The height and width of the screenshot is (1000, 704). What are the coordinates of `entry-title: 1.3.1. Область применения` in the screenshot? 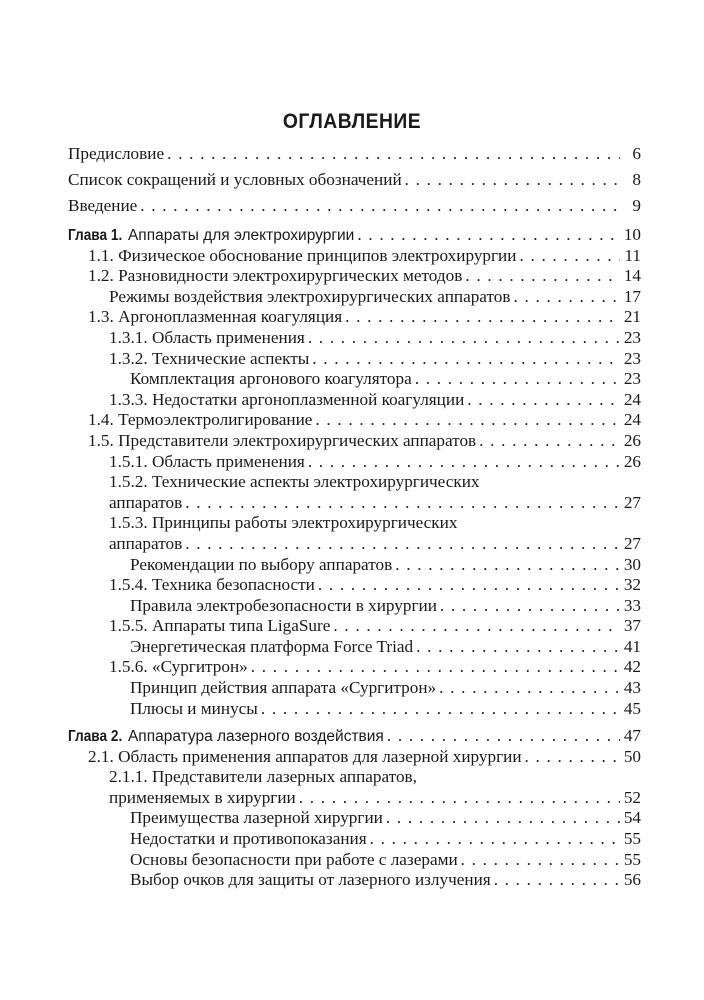 It's located at (207, 337).